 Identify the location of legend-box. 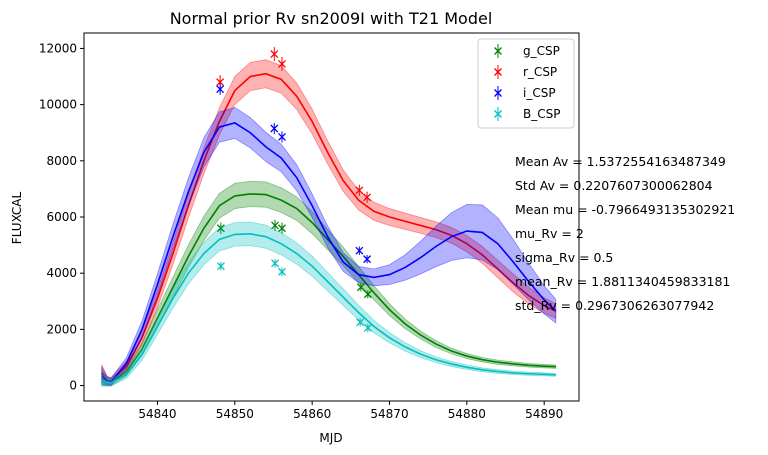
(526, 83).